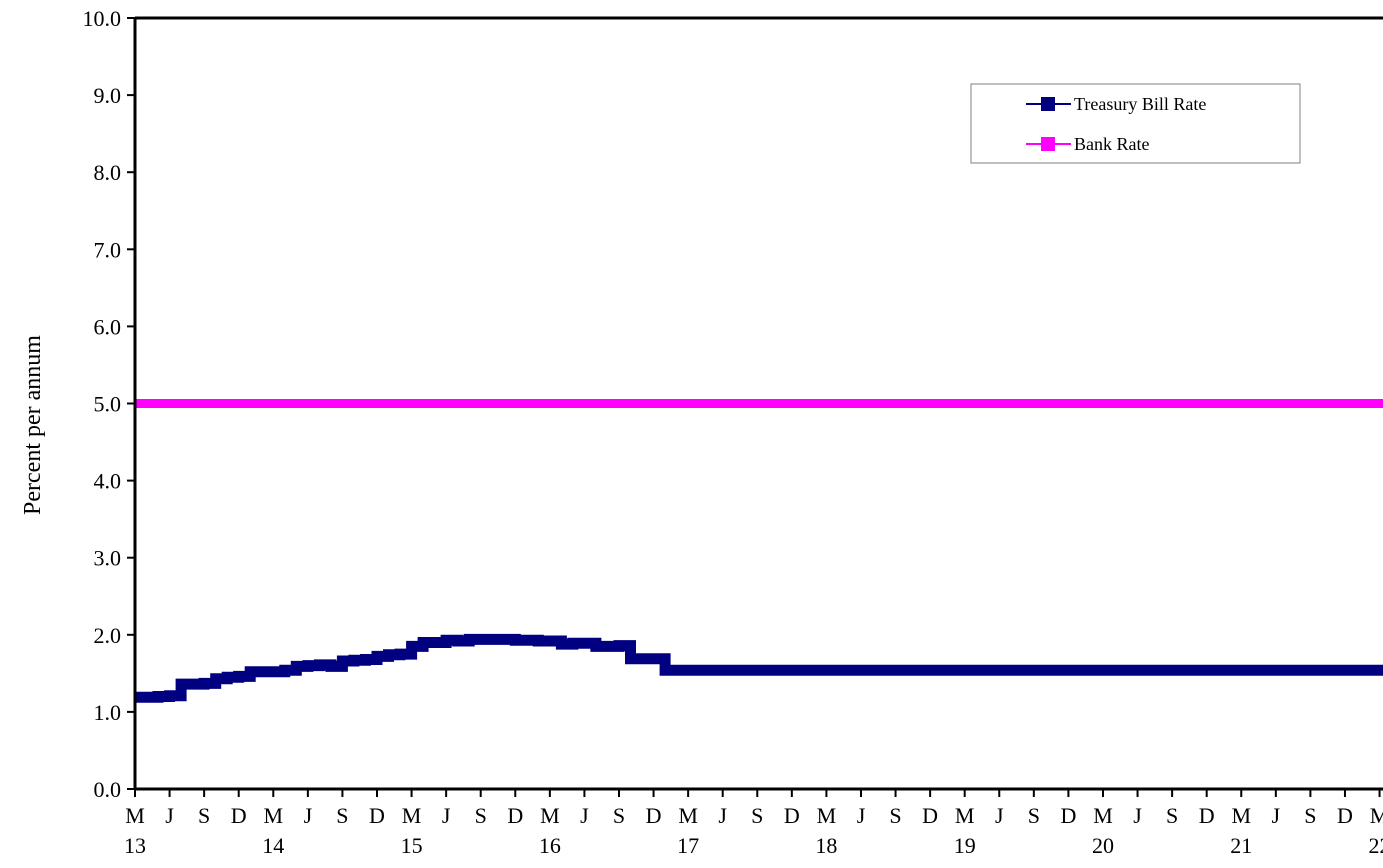  What do you see at coordinates (1048, 104) in the screenshot?
I see `legend-marker-treasury-bill-rate` at bounding box center [1048, 104].